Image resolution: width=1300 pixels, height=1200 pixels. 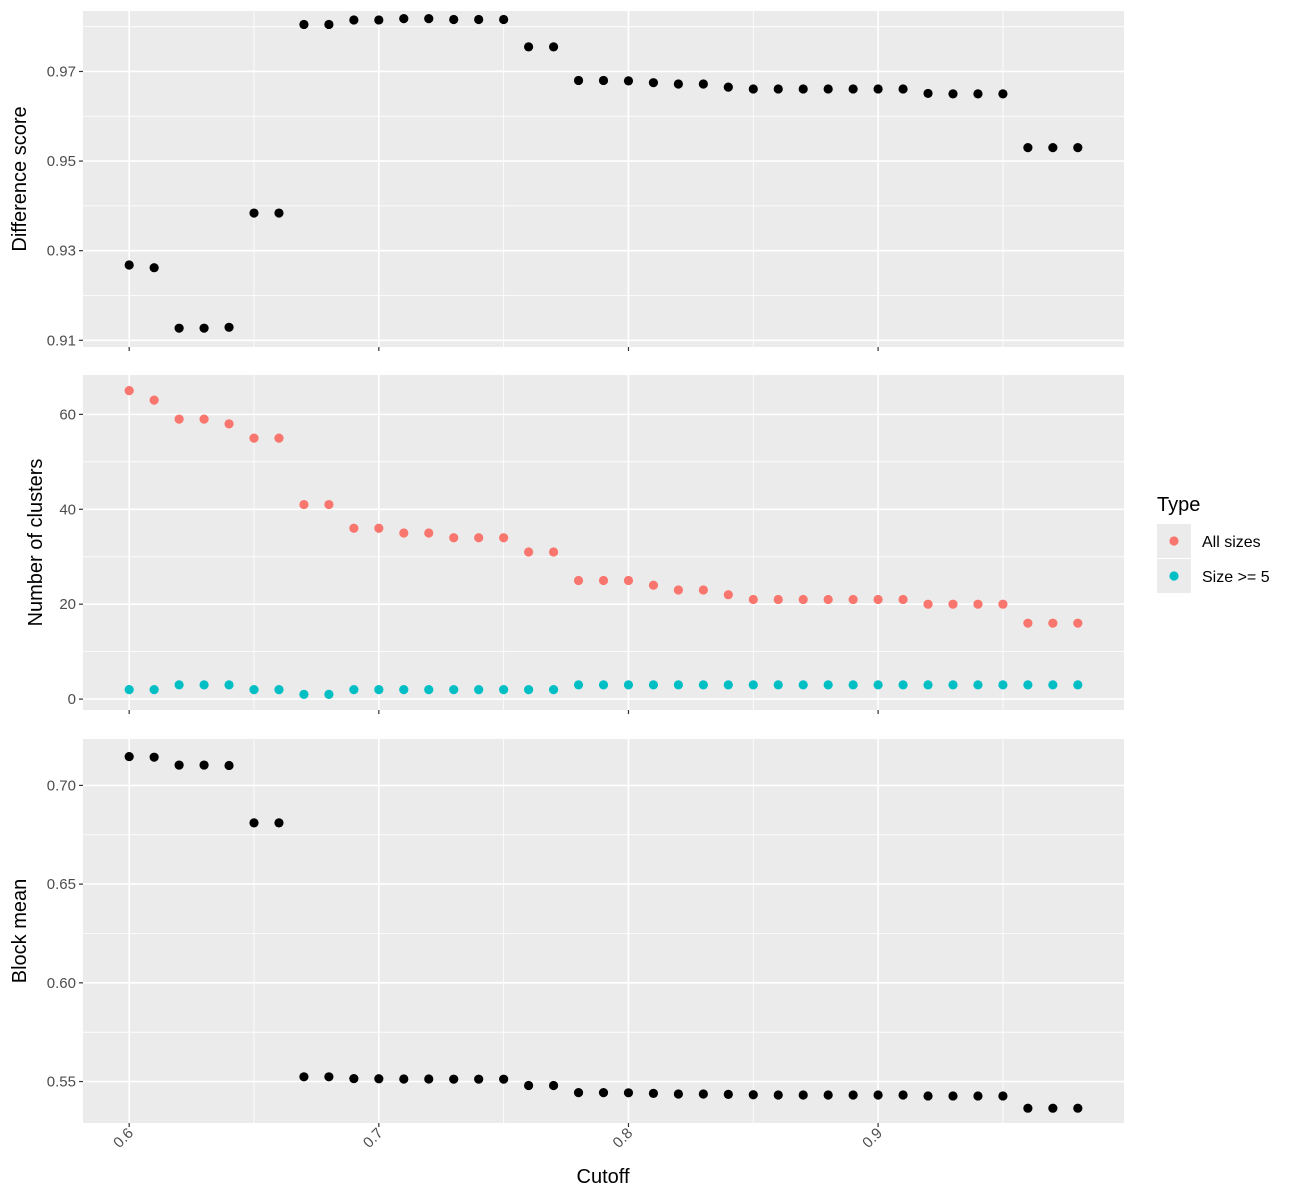 What do you see at coordinates (61, 983) in the screenshot?
I see `y-tick-label: 0.60` at bounding box center [61, 983].